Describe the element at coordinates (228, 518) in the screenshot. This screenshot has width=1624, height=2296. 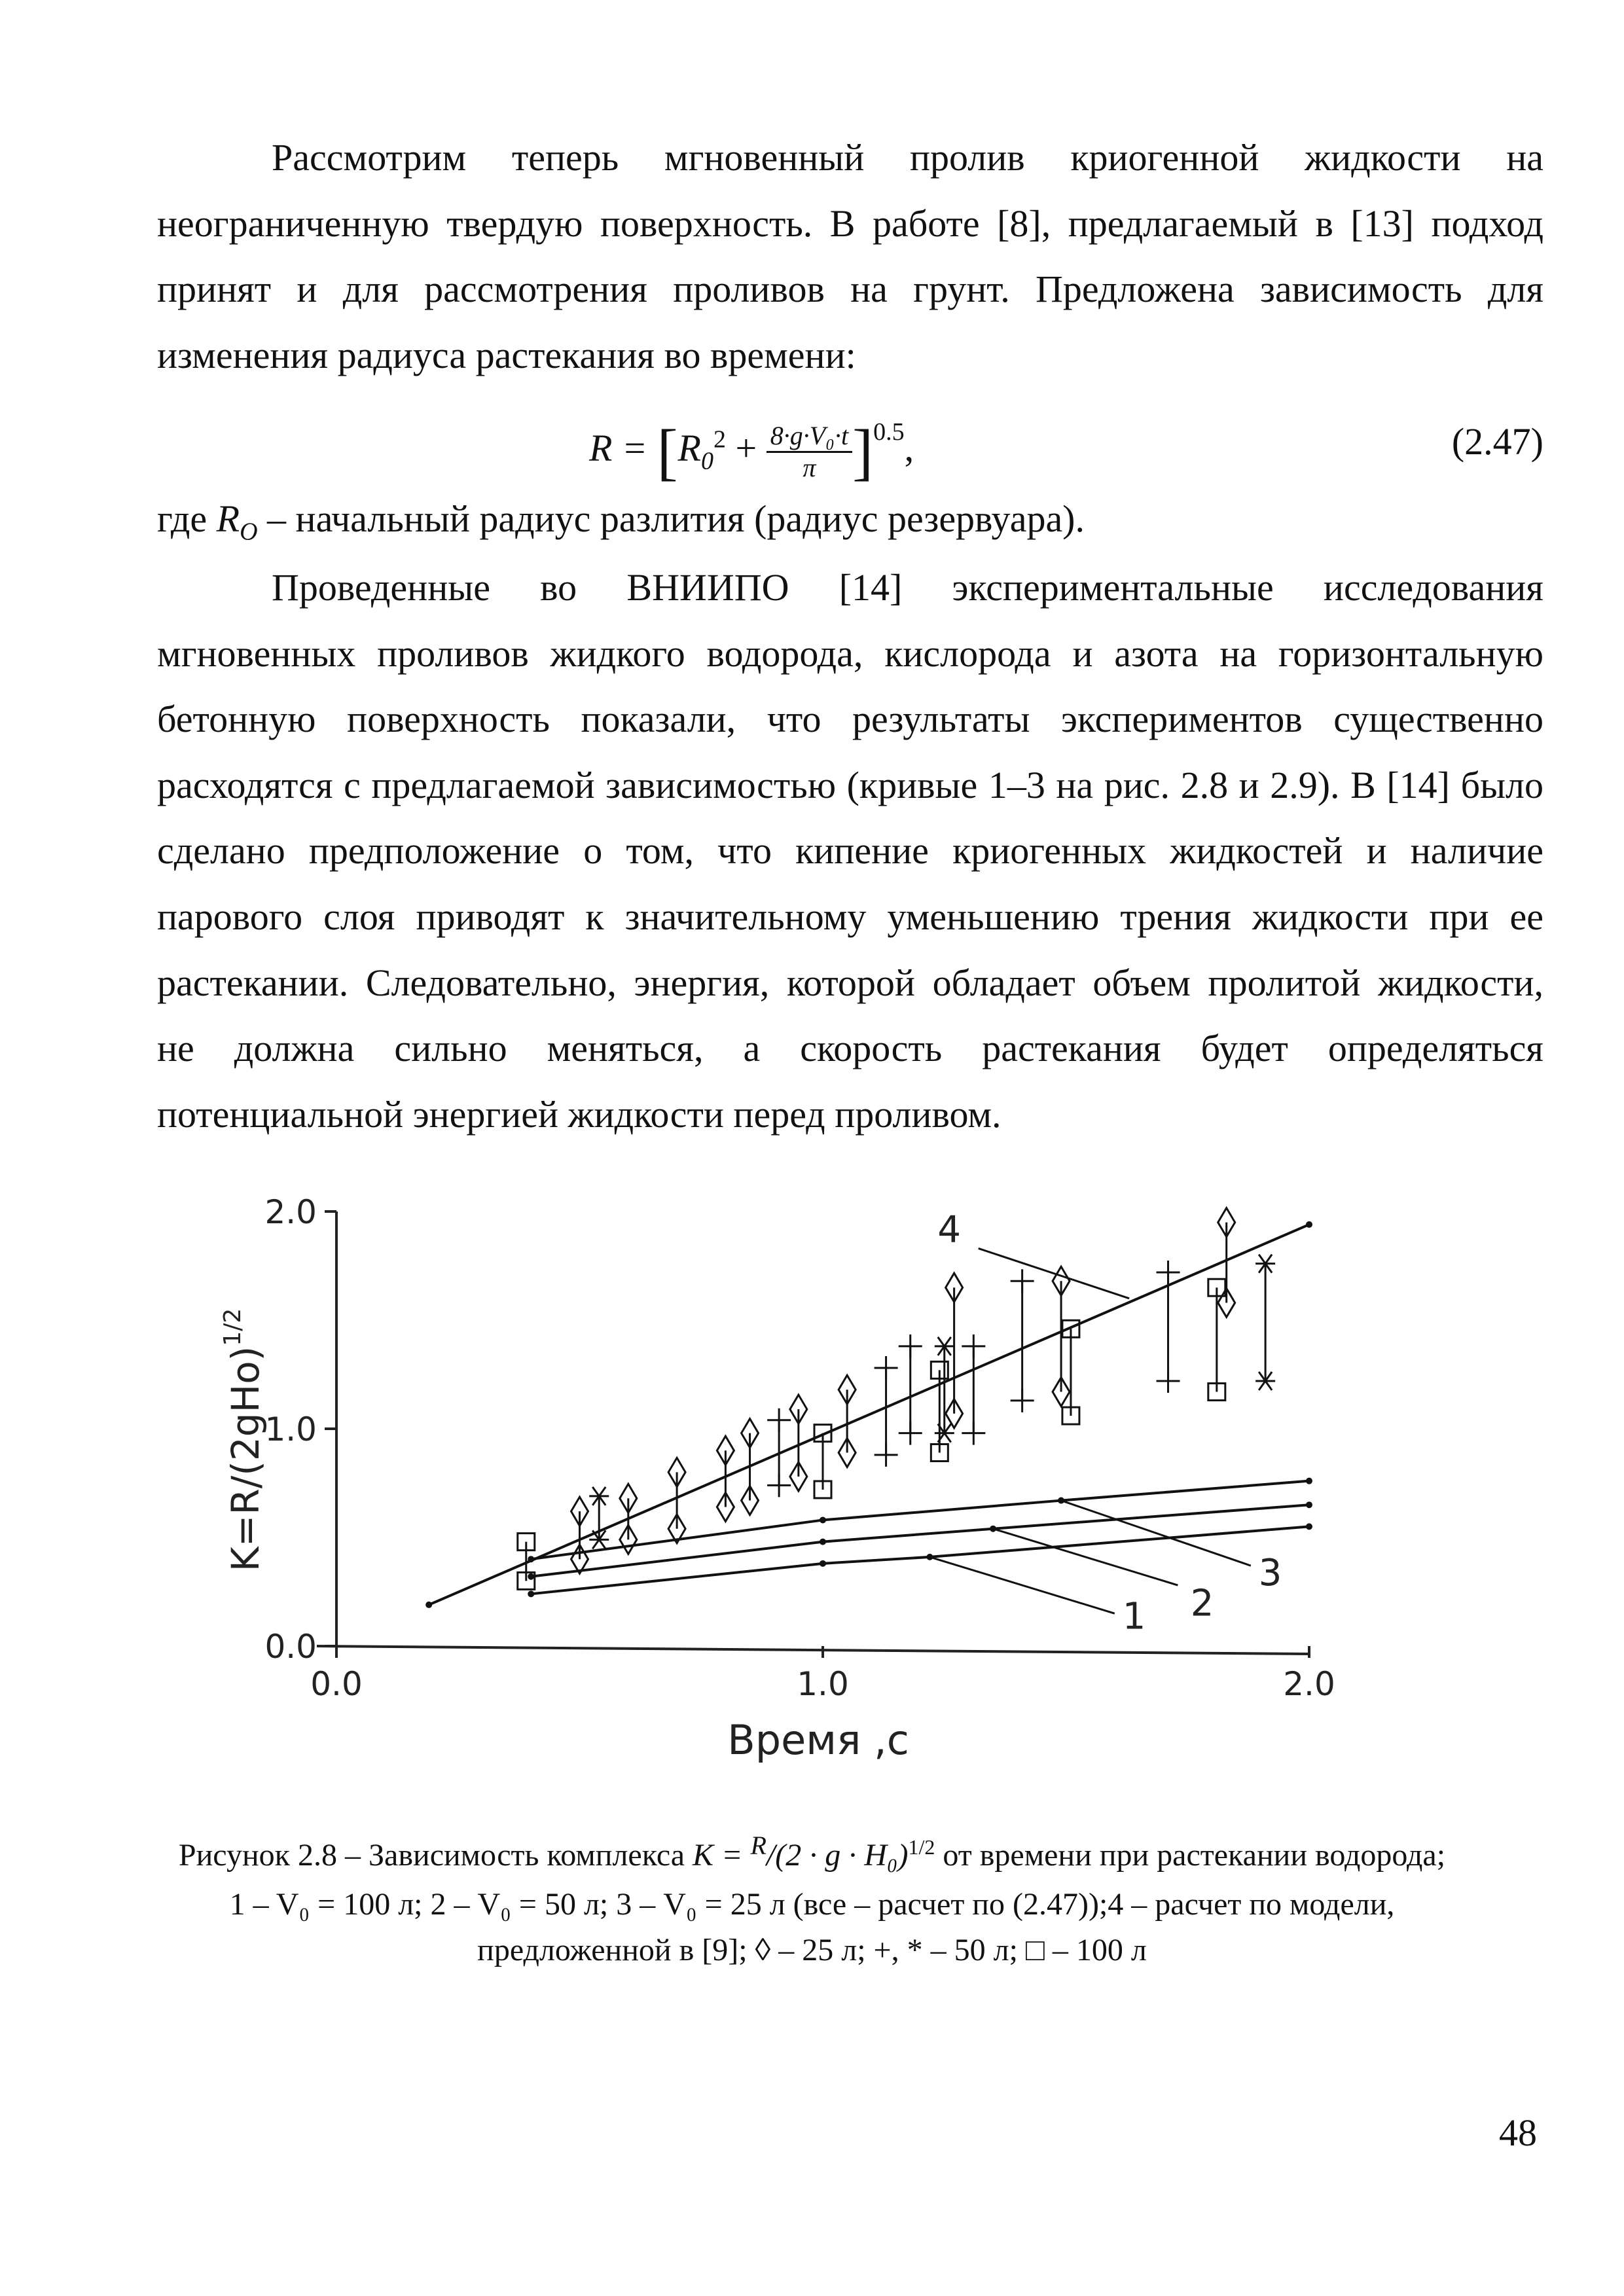
I see `where-symbol: R` at that location.